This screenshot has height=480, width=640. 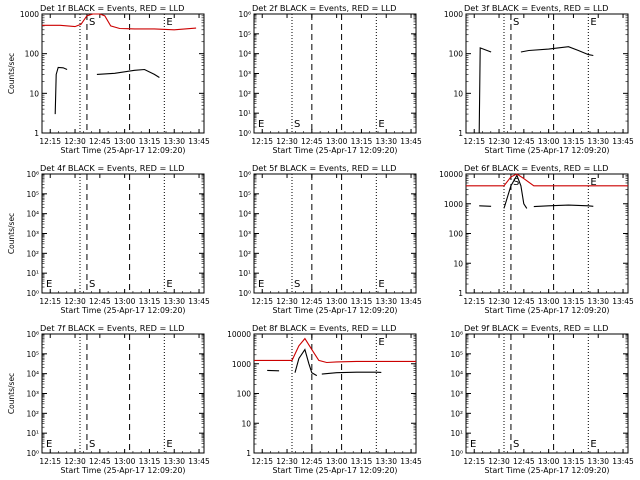 I want to click on y-tick-label: 10³, so click(x=456, y=394).